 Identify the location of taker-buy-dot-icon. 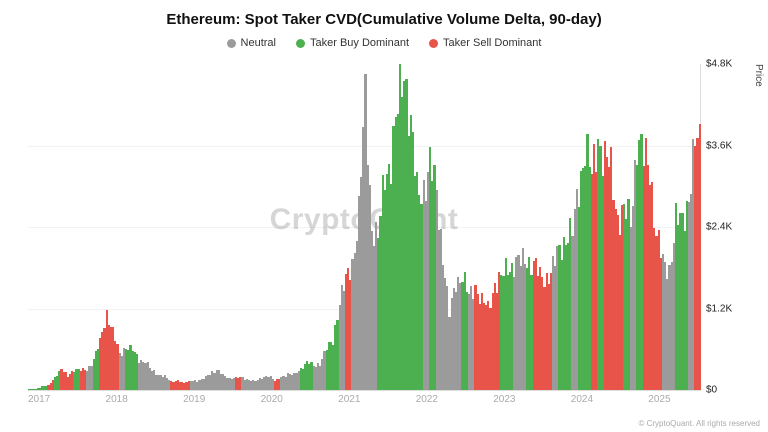
(300, 43).